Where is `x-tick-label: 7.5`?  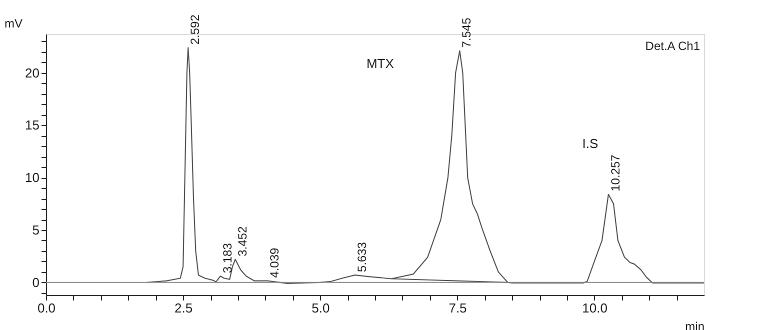
x-tick-label: 7.5 is located at coordinates (457, 308).